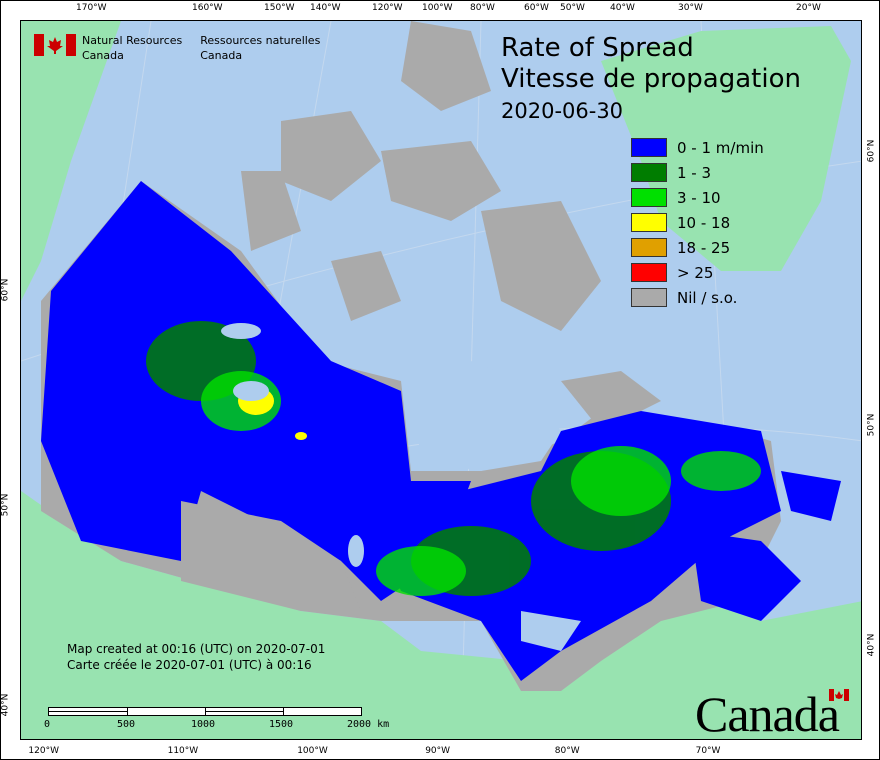  What do you see at coordinates (5, 505) in the screenshot?
I see `left-tick: 50°N` at bounding box center [5, 505].